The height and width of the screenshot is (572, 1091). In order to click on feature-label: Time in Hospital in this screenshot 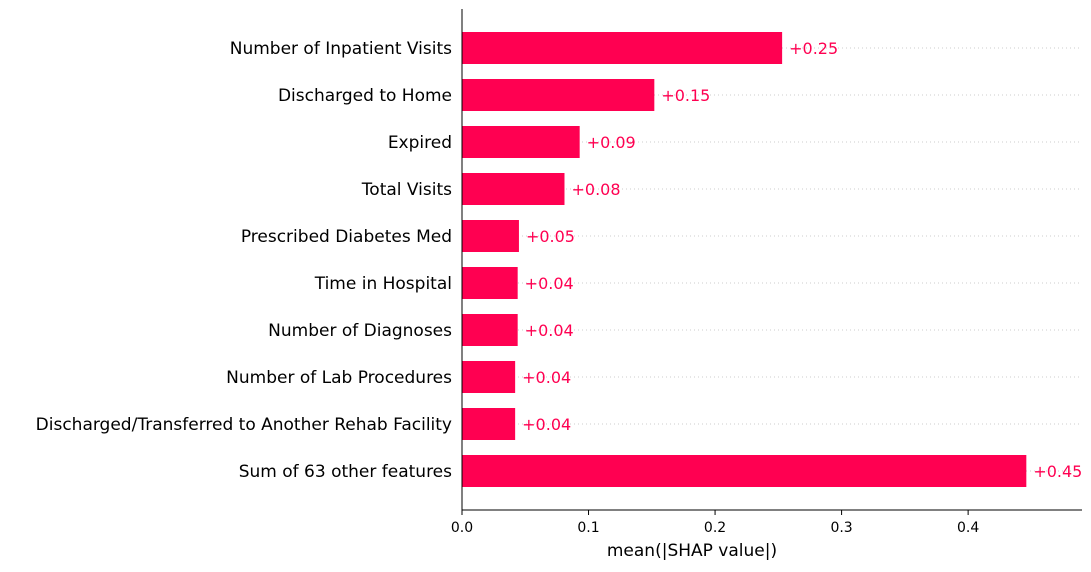, I will do `click(383, 284)`.